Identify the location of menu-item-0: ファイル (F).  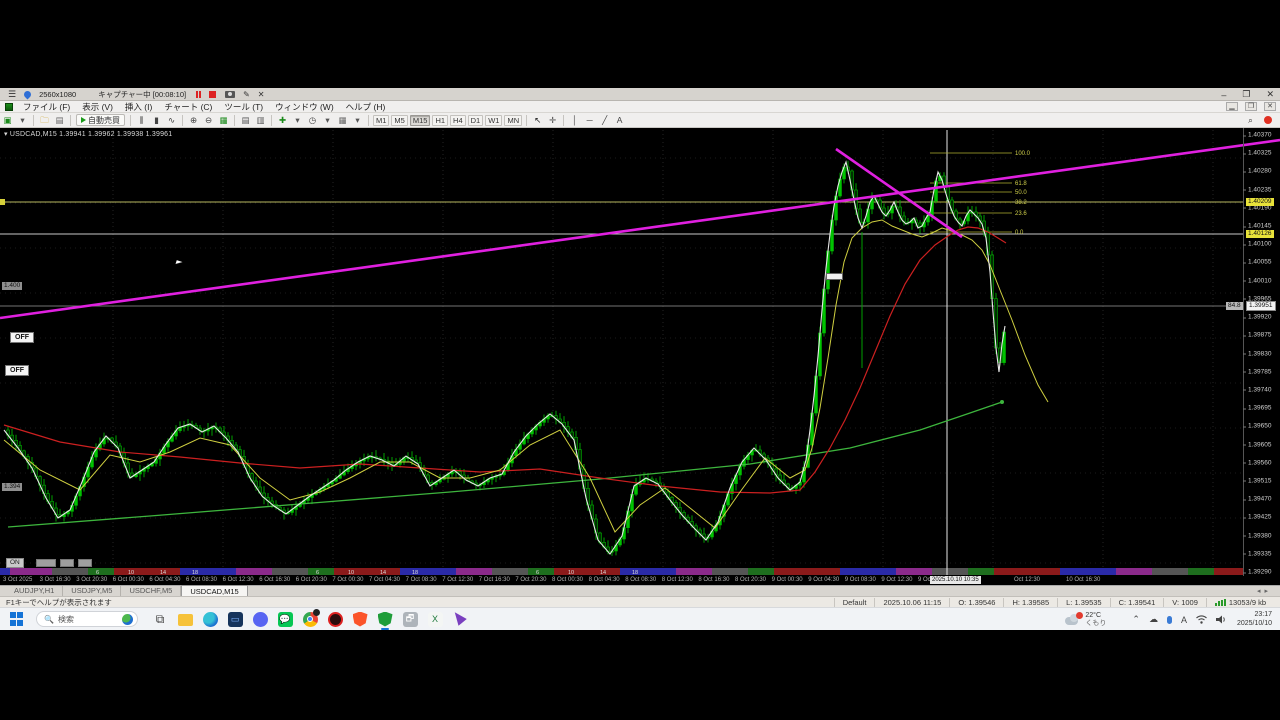
(47, 106).